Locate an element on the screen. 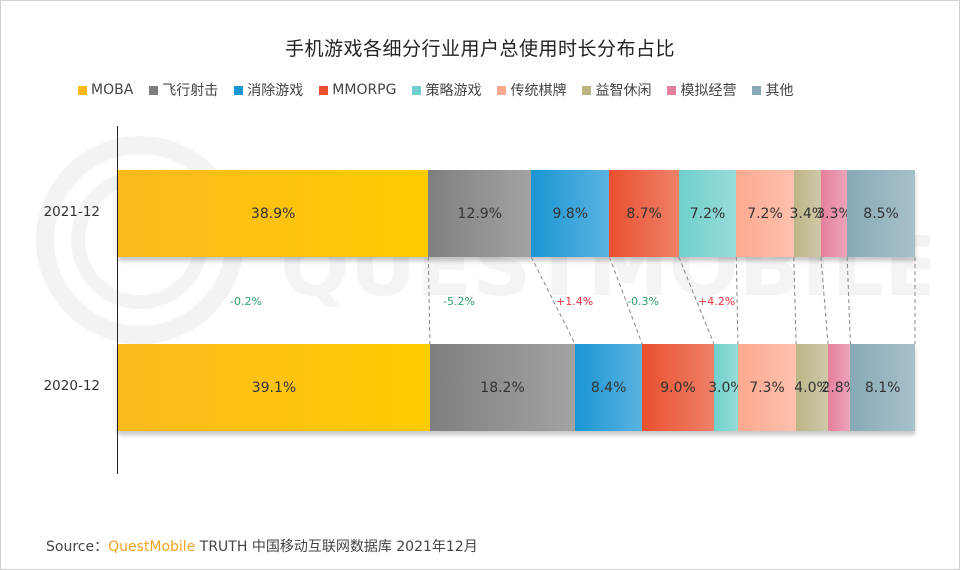 This screenshot has height=570, width=960. legend-item: MOBA is located at coordinates (105, 90).